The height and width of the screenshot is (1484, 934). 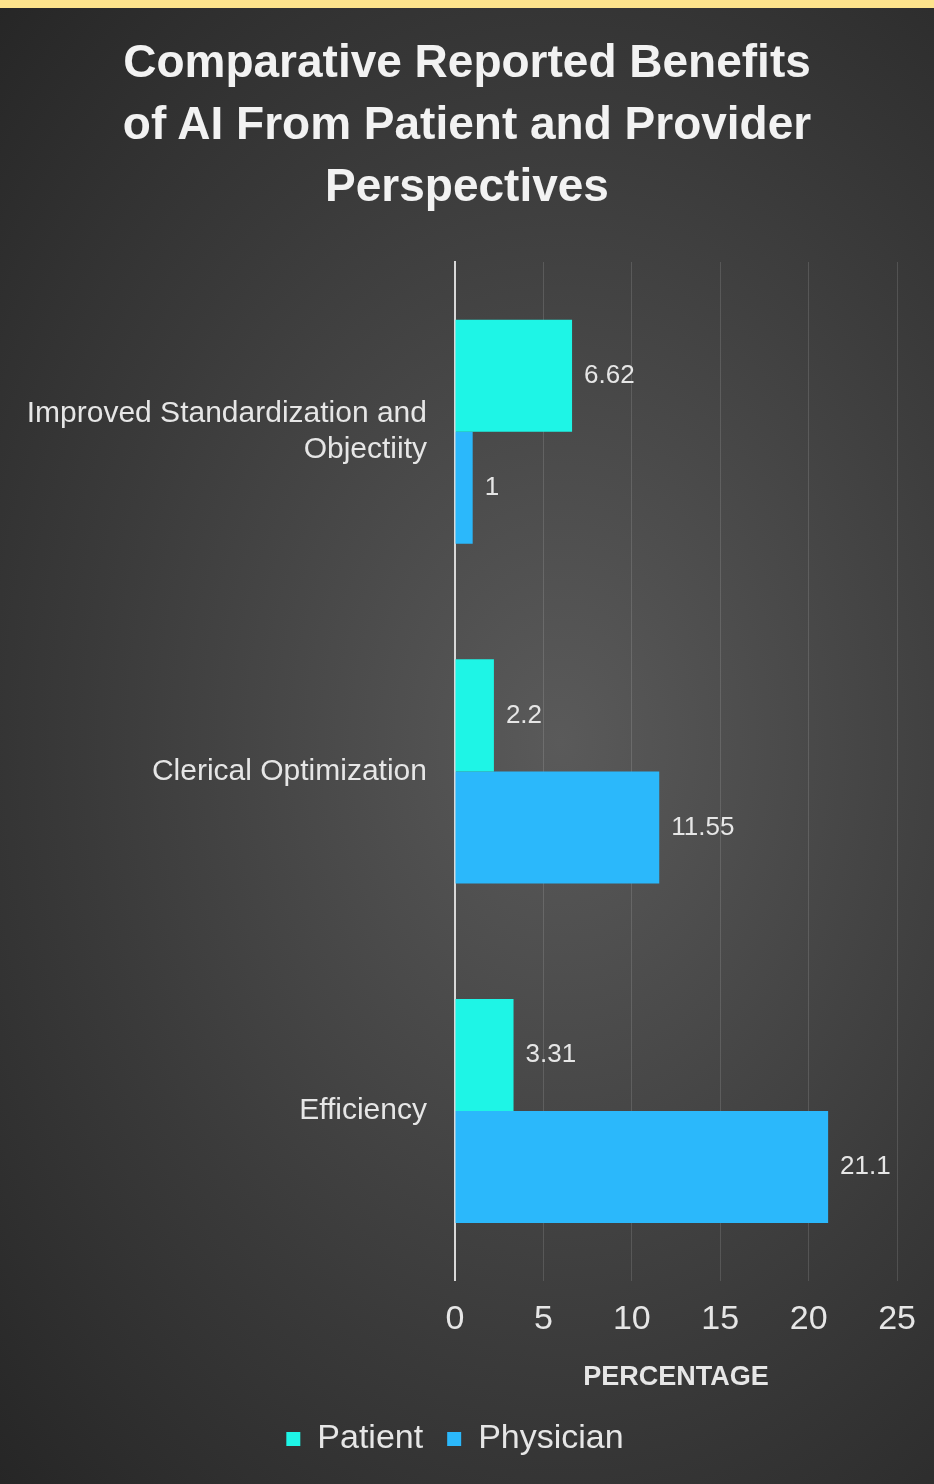 I want to click on x-tick-label: 5, so click(x=543, y=1316).